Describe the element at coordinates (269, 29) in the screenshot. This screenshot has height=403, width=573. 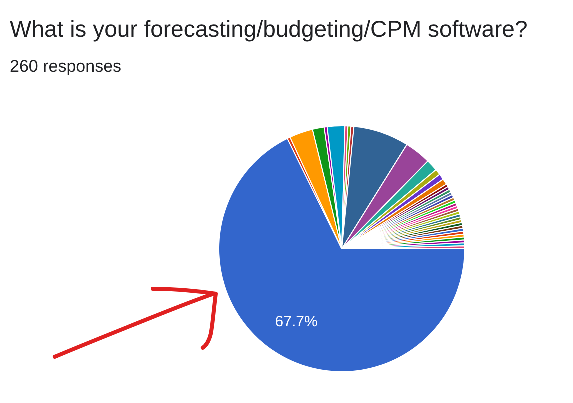
I see `chart-title: What is your forecasting/budgeting/CPM software?` at that location.